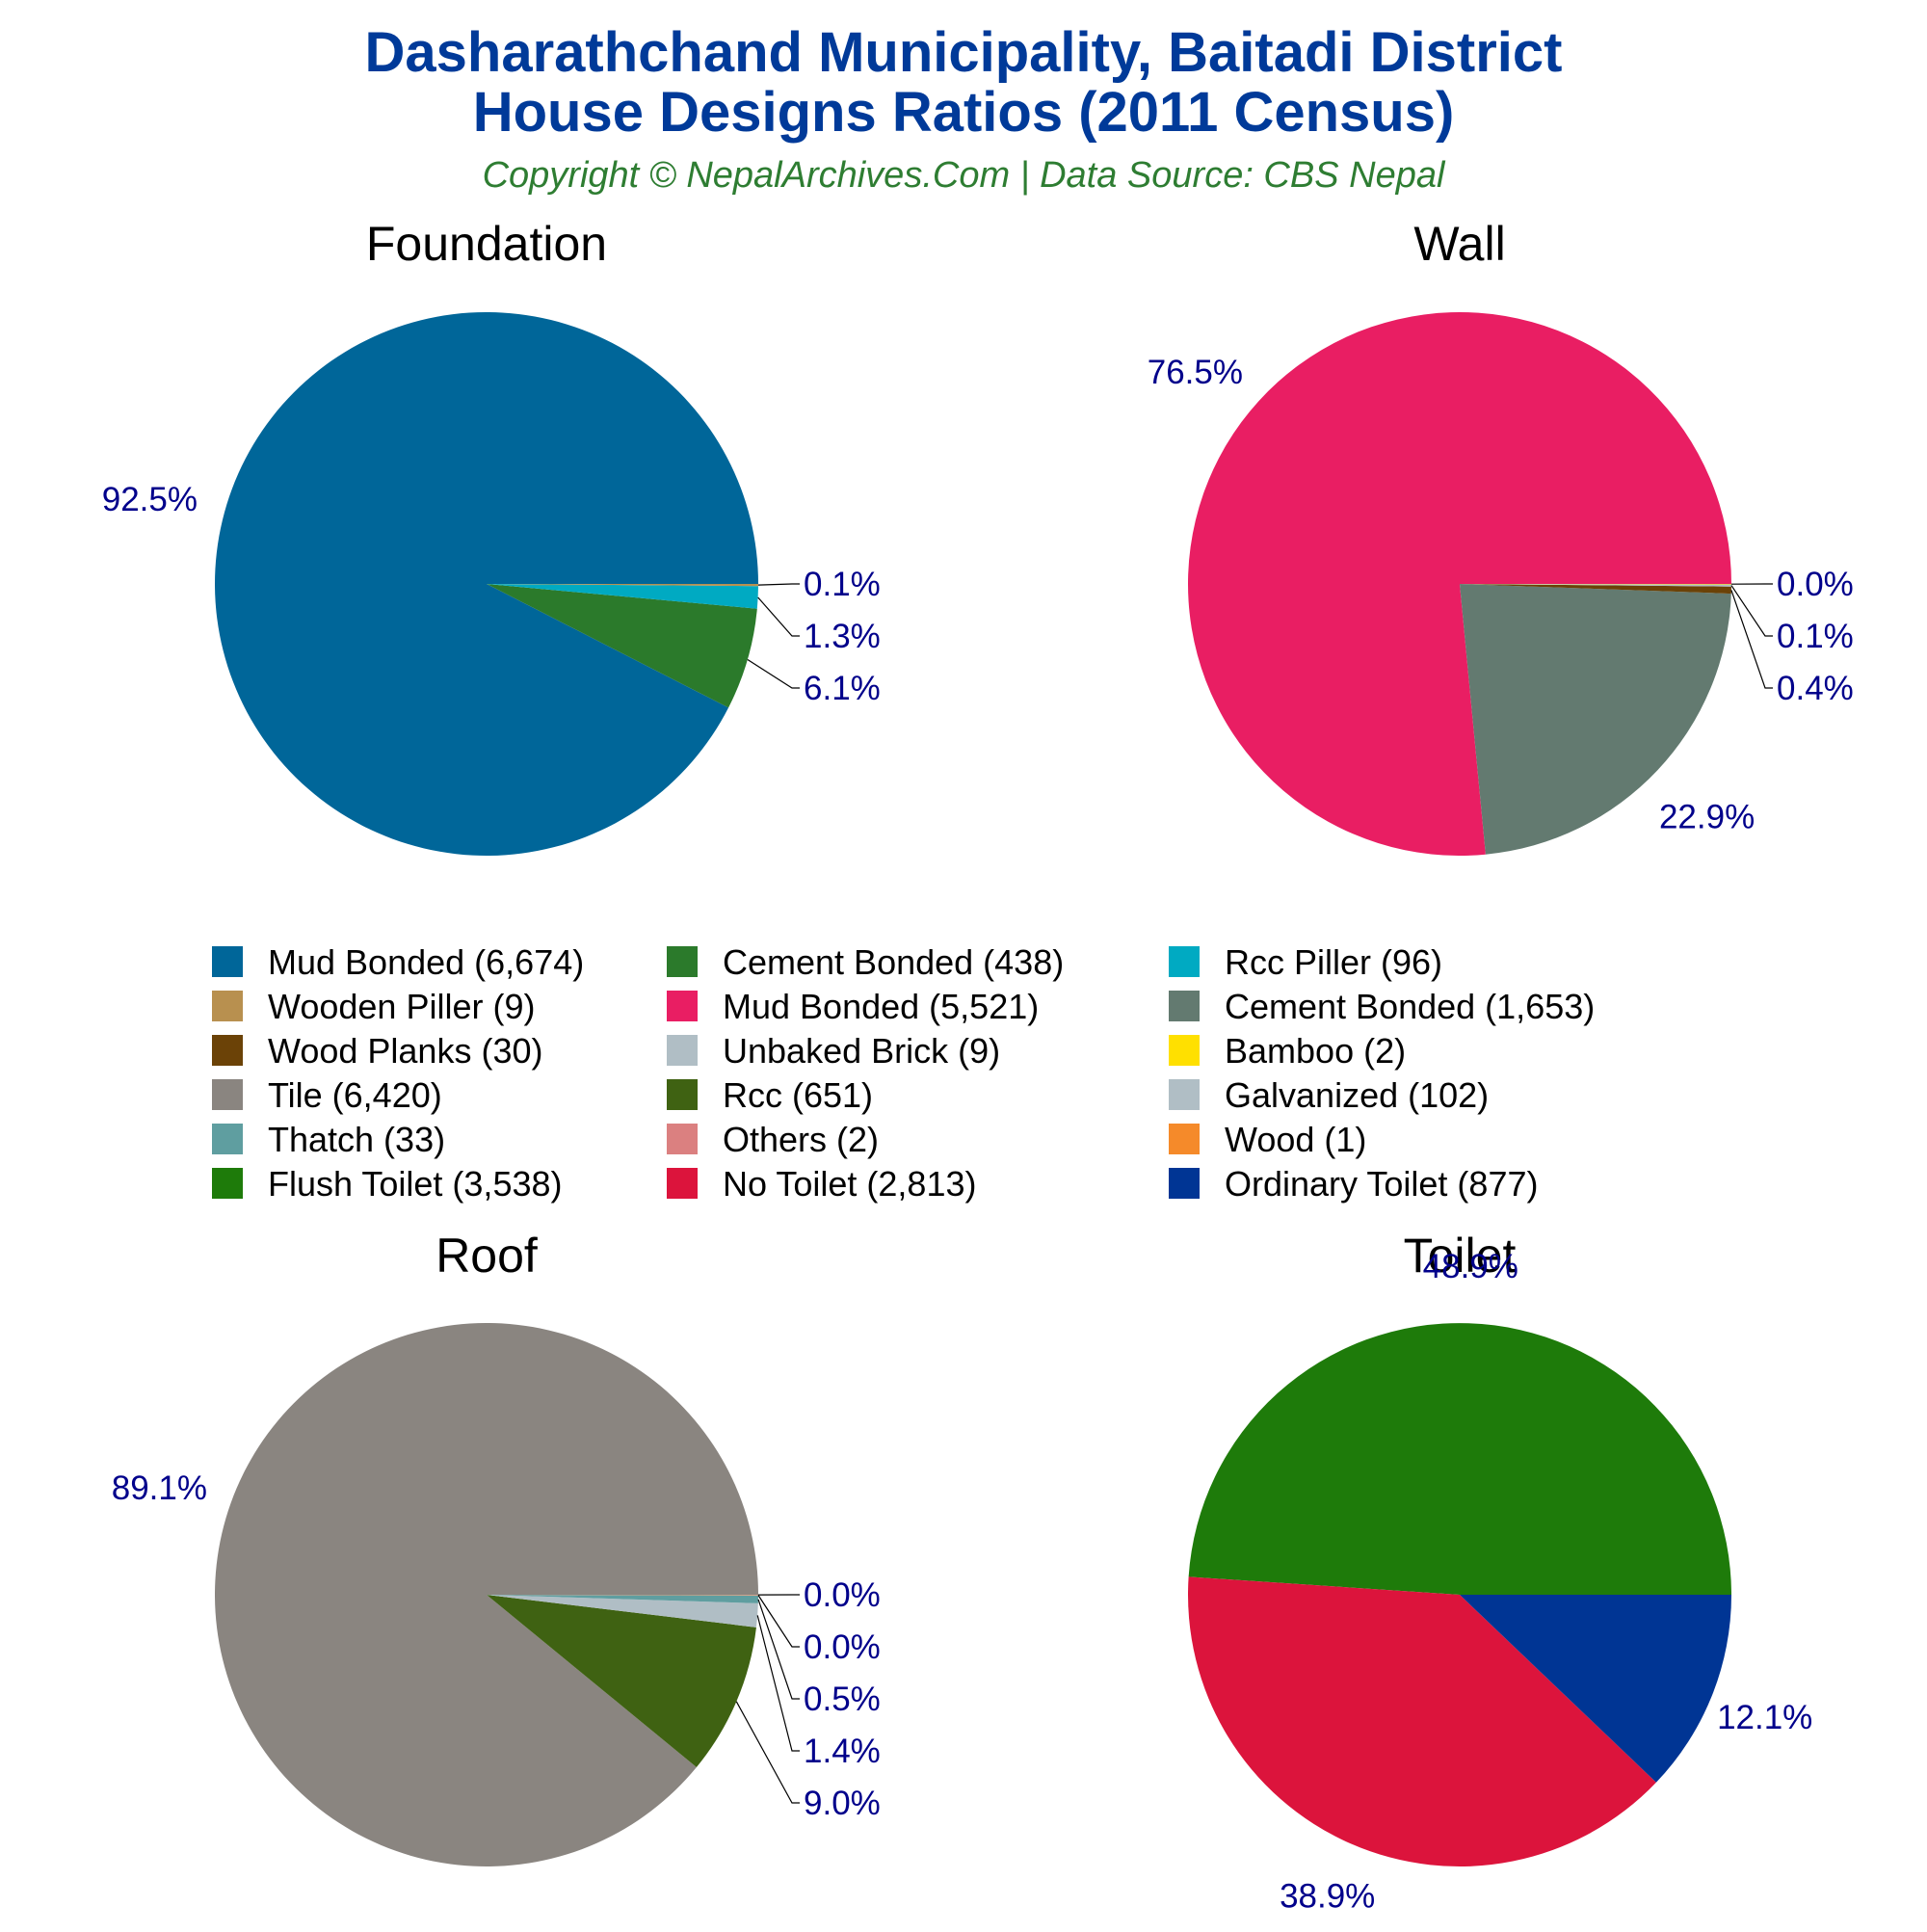 The height and width of the screenshot is (1932, 1927). Describe the element at coordinates (798, 1095) in the screenshot. I see `legend-label: Rcc (651)` at that location.